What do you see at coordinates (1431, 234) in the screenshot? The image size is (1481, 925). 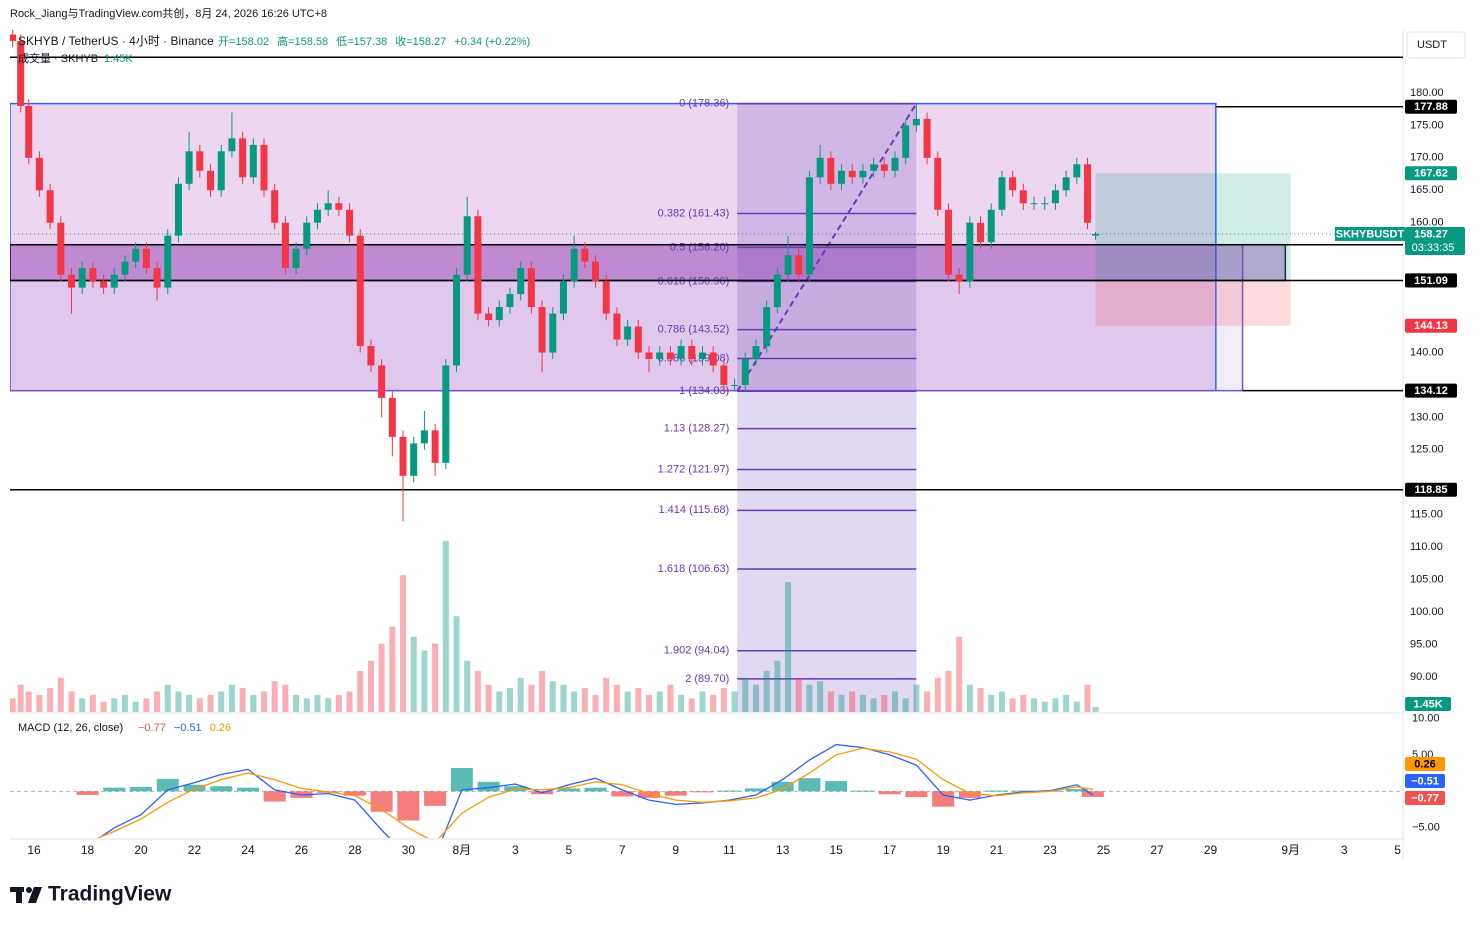 I see `last-price-label: 158.27` at bounding box center [1431, 234].